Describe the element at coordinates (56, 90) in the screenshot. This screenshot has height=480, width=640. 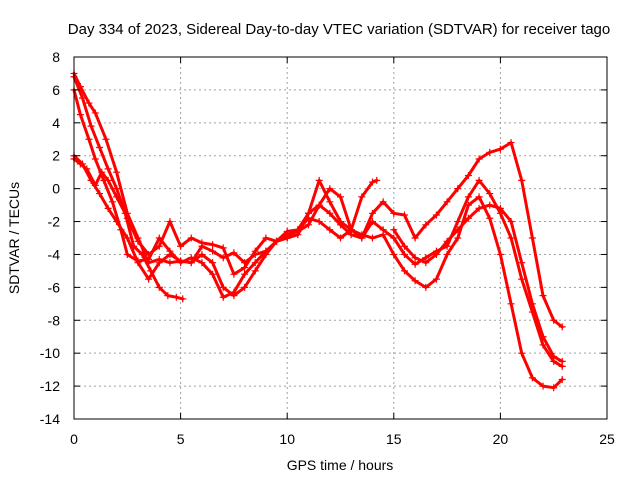
I see `y-tick-label: 6` at that location.